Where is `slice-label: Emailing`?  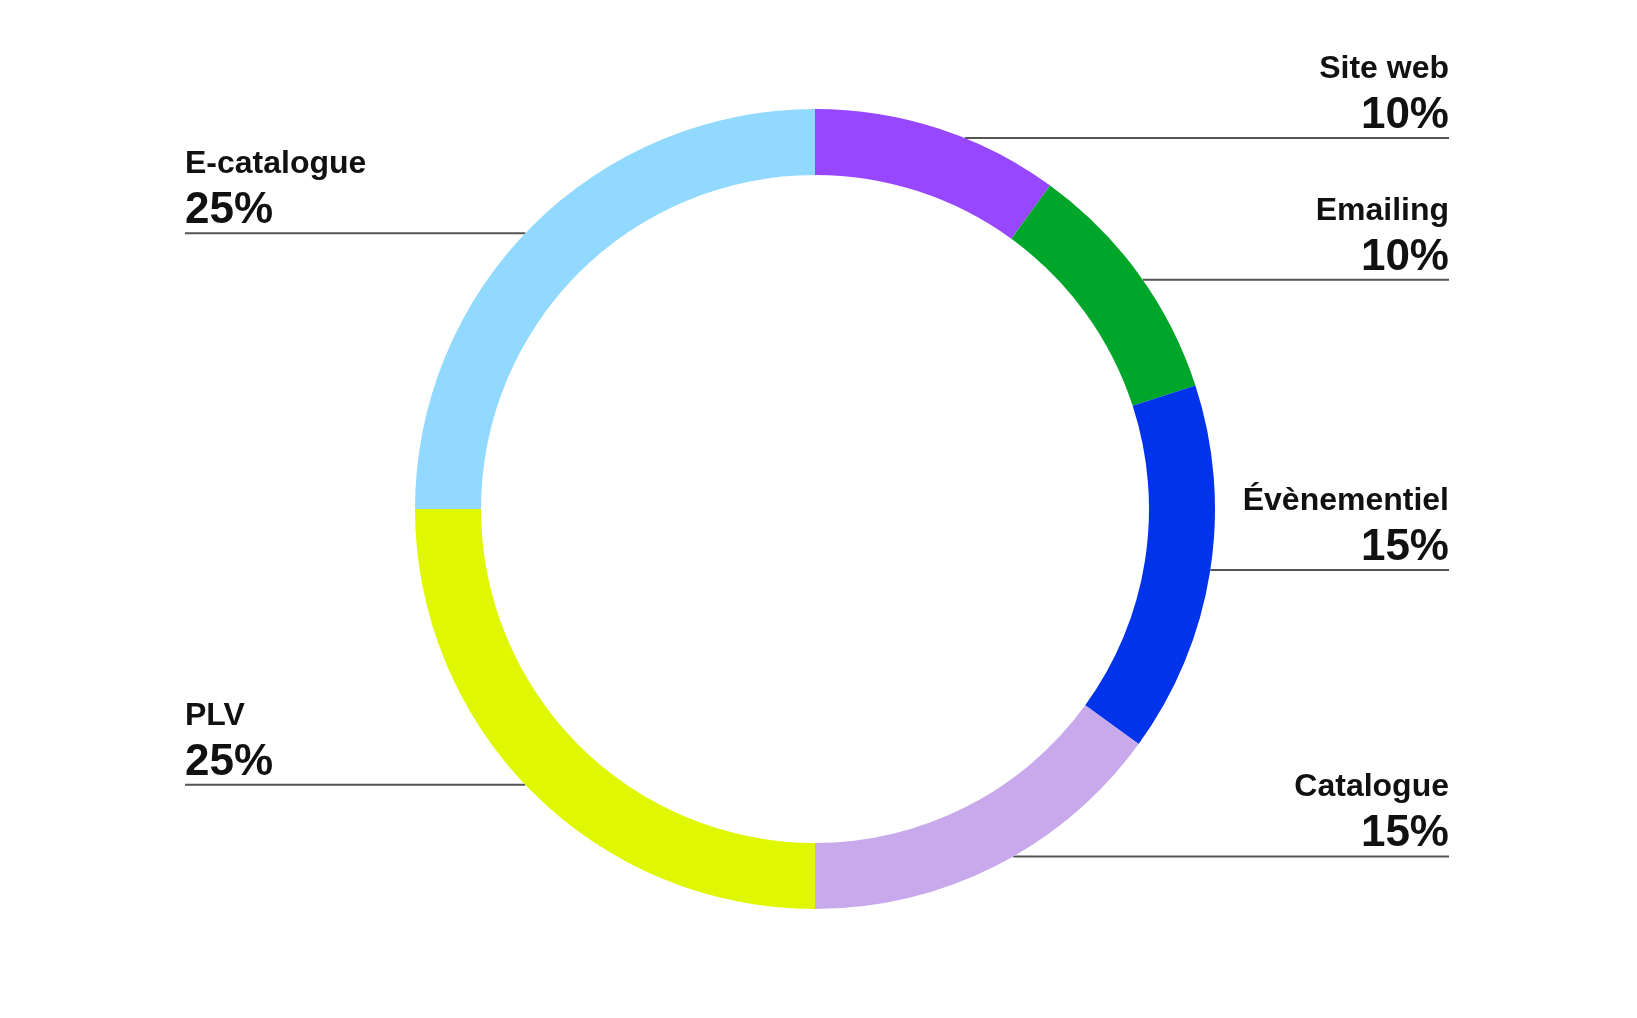 slice-label: Emailing is located at coordinates (1382, 208).